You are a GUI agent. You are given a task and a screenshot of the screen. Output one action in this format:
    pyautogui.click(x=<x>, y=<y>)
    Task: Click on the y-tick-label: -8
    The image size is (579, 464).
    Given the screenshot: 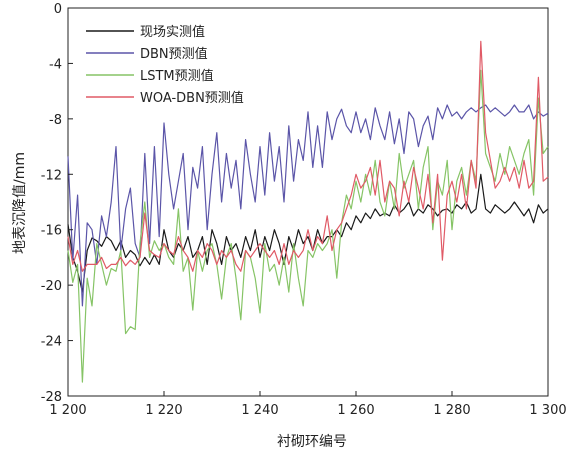 What is the action you would take?
    pyautogui.click(x=55, y=120)
    